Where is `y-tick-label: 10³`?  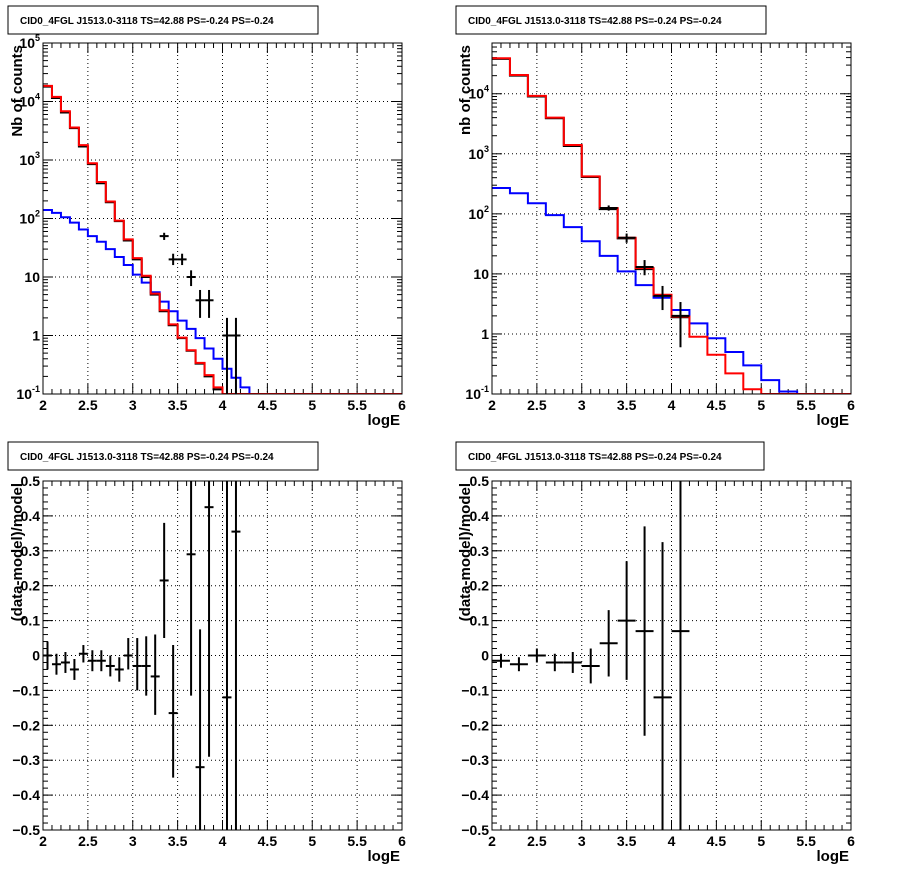
y-tick-label: 10³ is located at coordinates (29, 159).